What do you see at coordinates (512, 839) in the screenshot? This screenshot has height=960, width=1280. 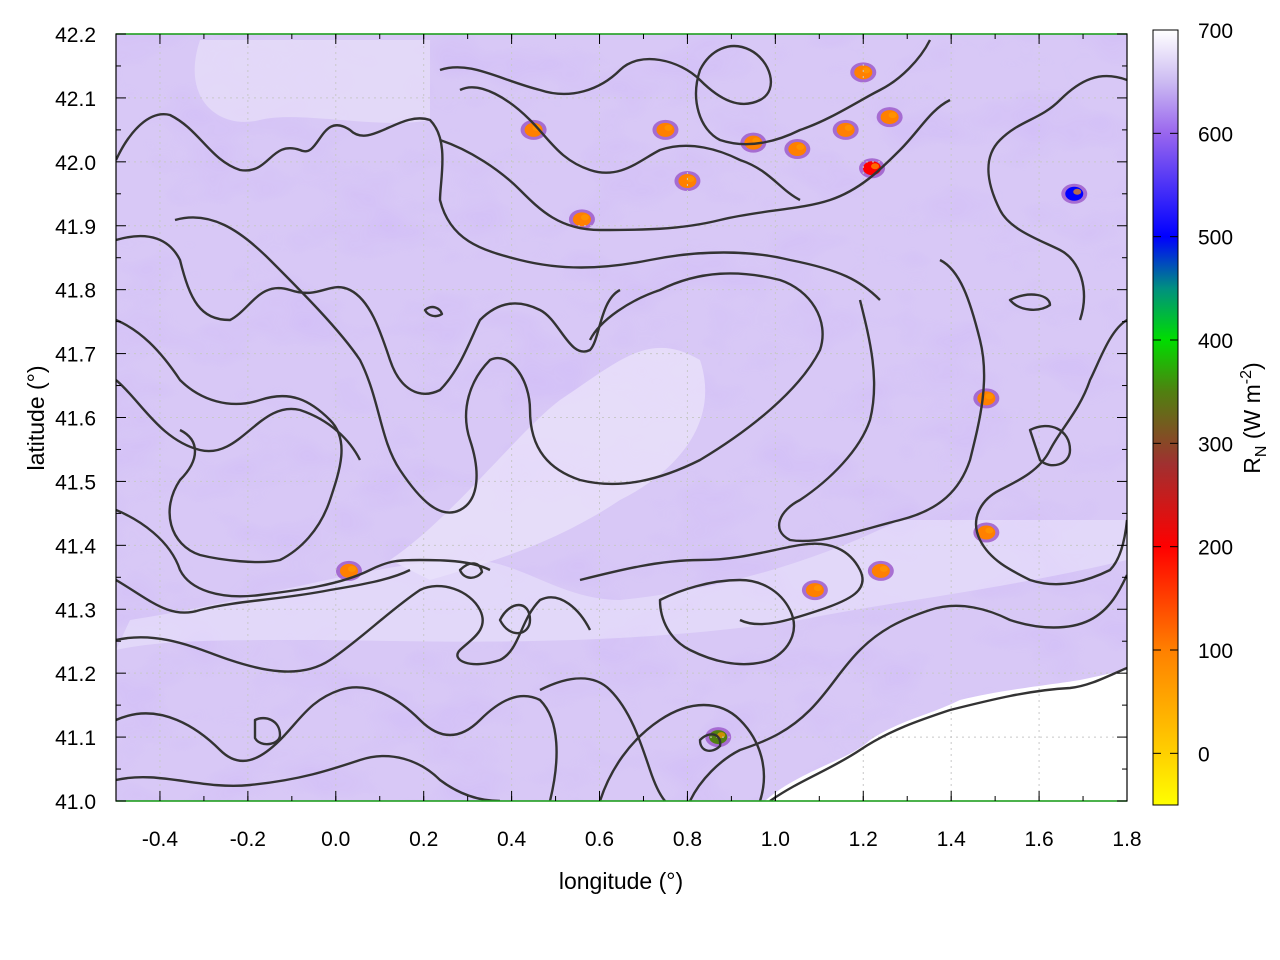 I see `x-tick-label: 0.4` at bounding box center [512, 839].